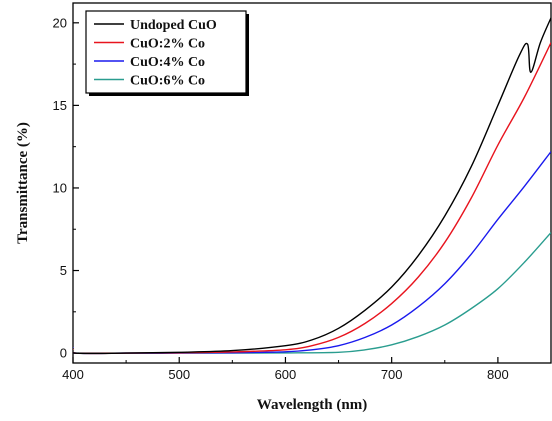 Image resolution: width=552 pixels, height=421 pixels. I want to click on x-tick-label: 400, so click(73, 374).